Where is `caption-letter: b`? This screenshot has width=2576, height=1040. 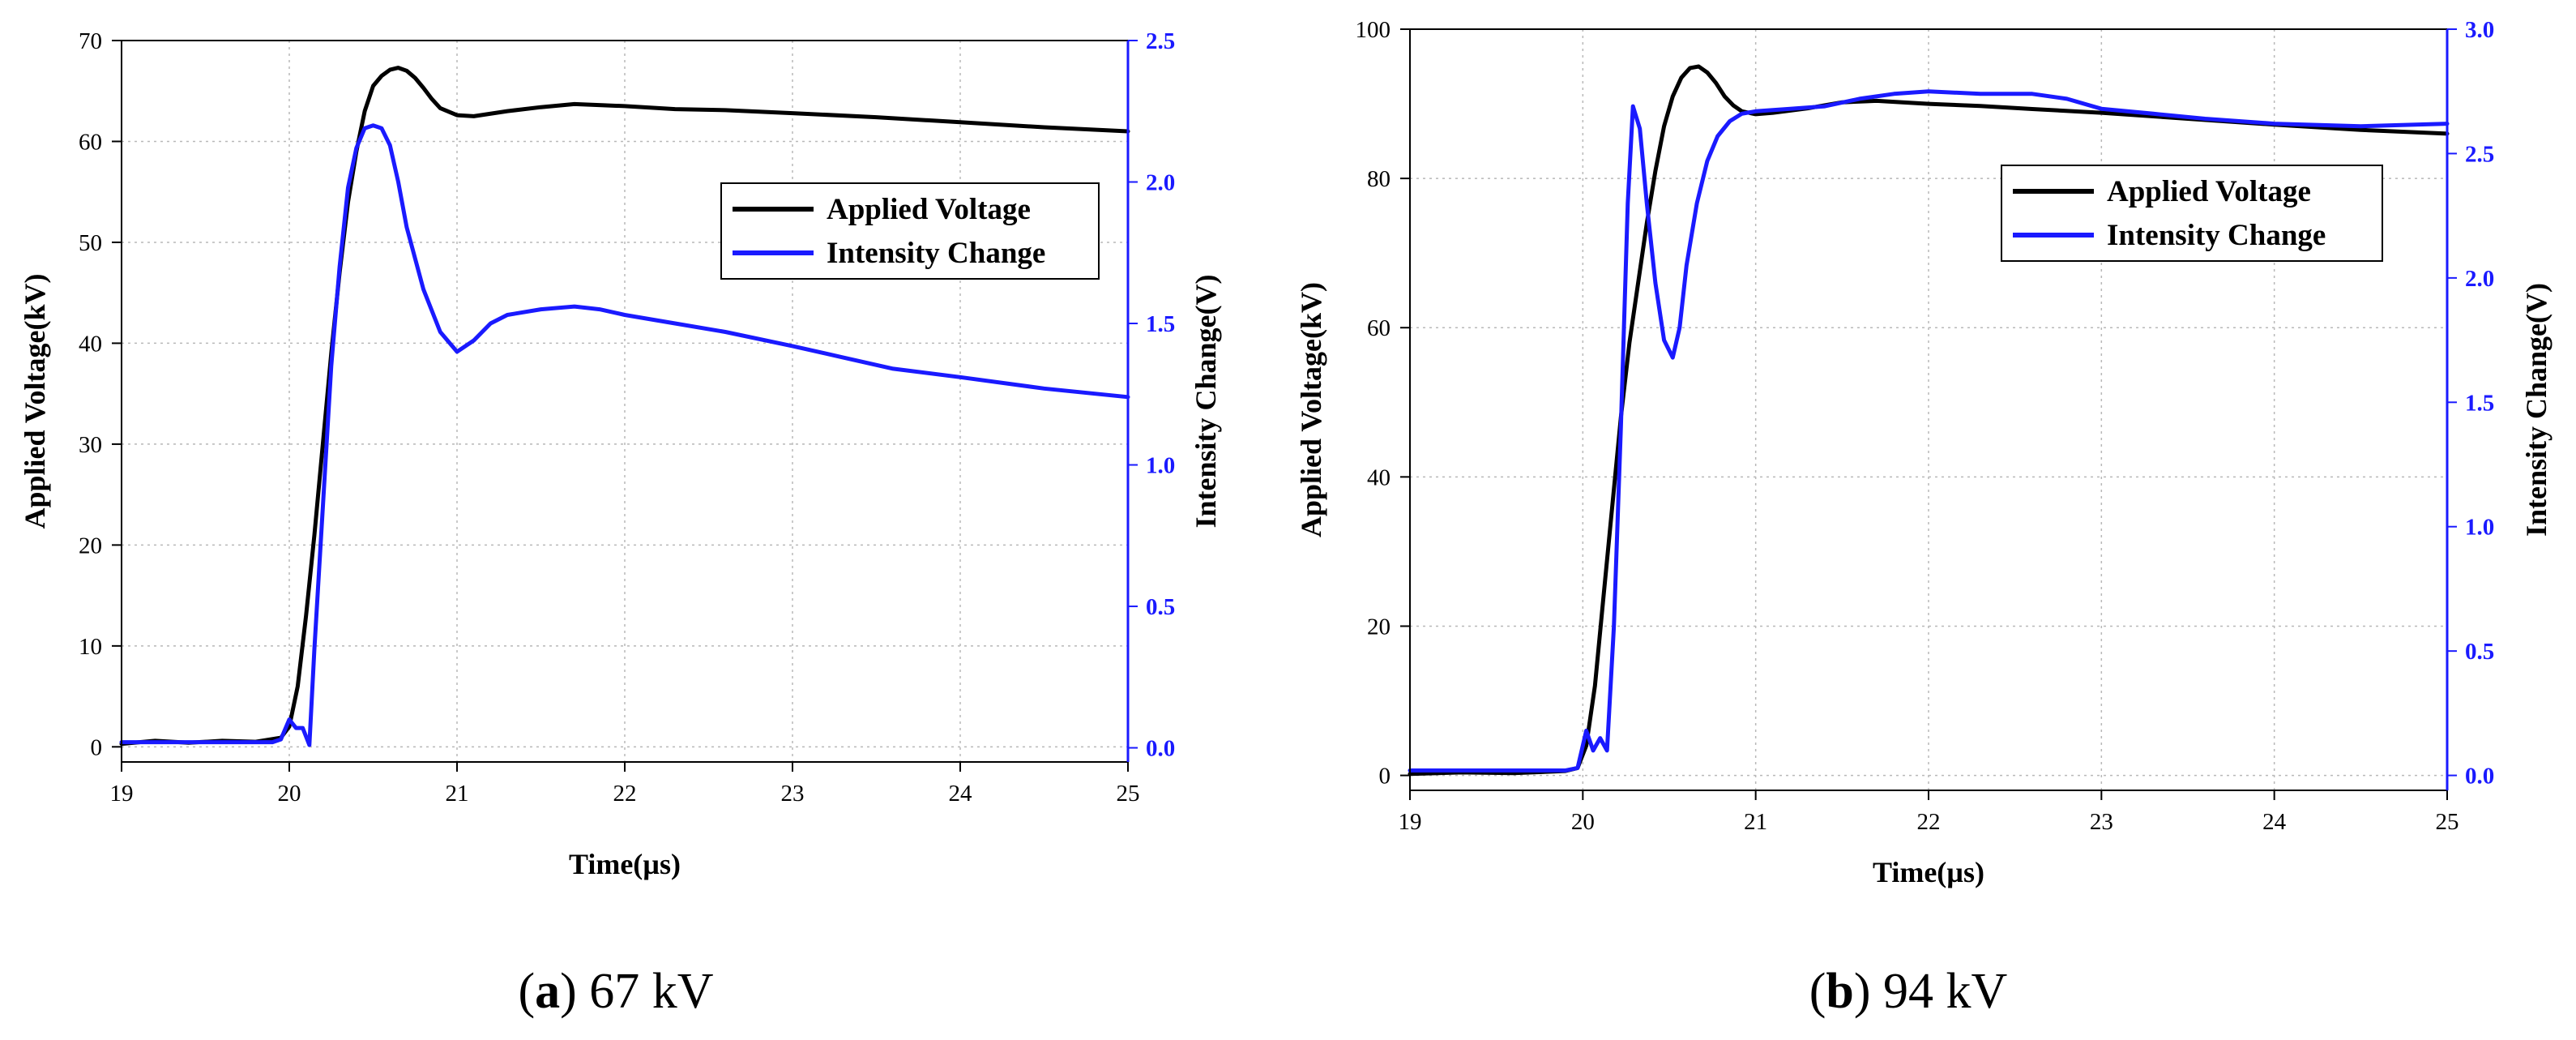
caption-letter: b is located at coordinates (1839, 992).